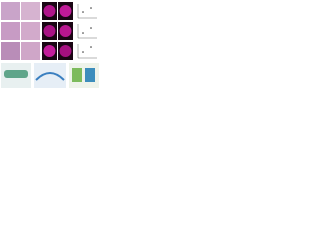 This screenshot has height=240, width=320. I want to click on plot-points, so click(87, 30).